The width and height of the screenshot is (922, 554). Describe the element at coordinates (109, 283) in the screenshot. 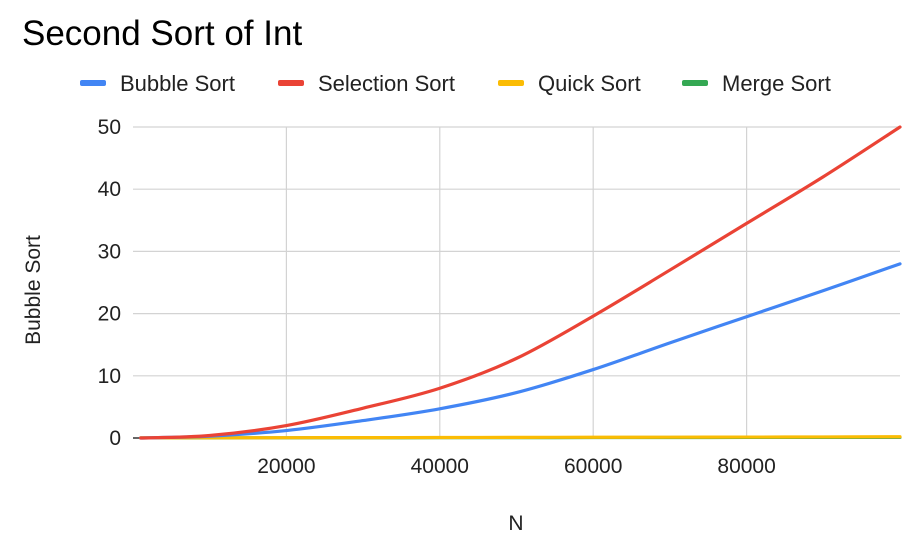

I see `y-axis-ticks: 0 10 20 30 40 50` at that location.